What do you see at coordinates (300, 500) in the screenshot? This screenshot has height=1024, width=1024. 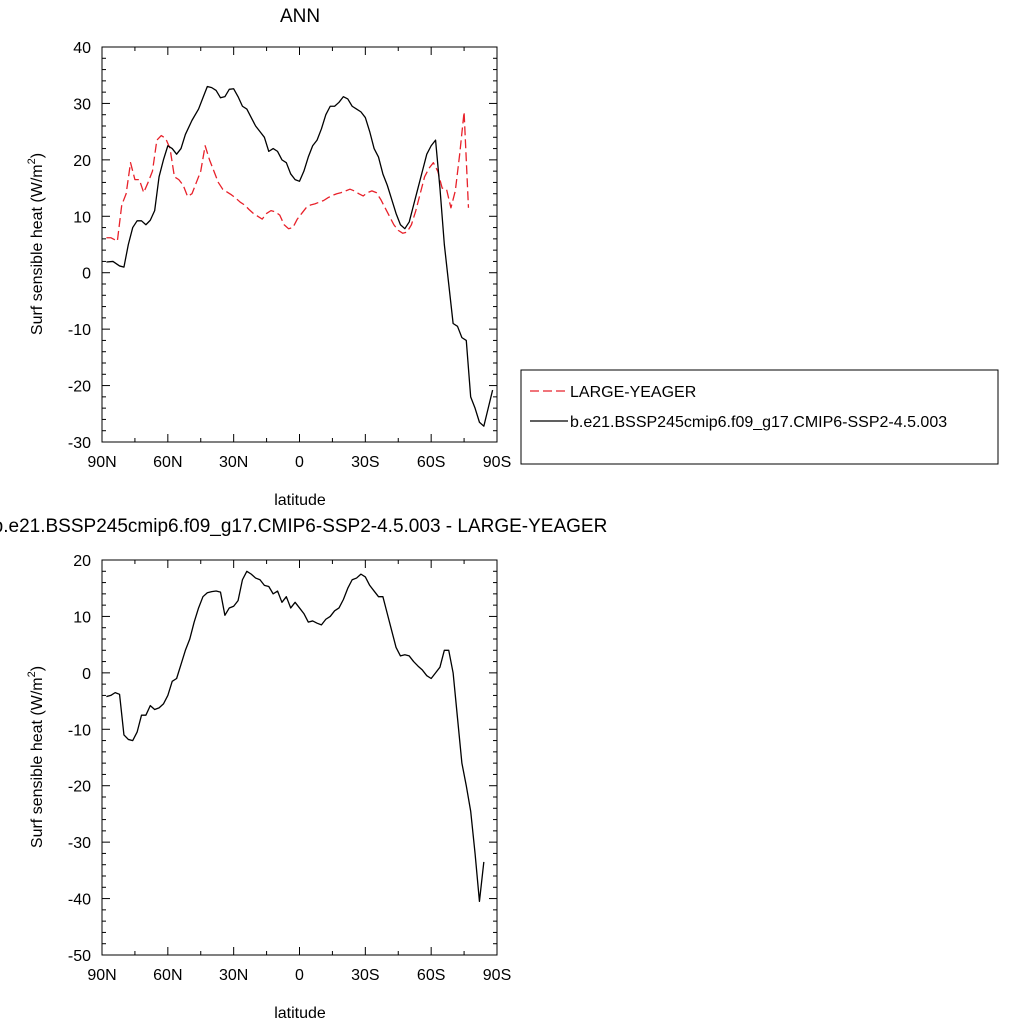 I see `x-axis-label-top: latitude` at bounding box center [300, 500].